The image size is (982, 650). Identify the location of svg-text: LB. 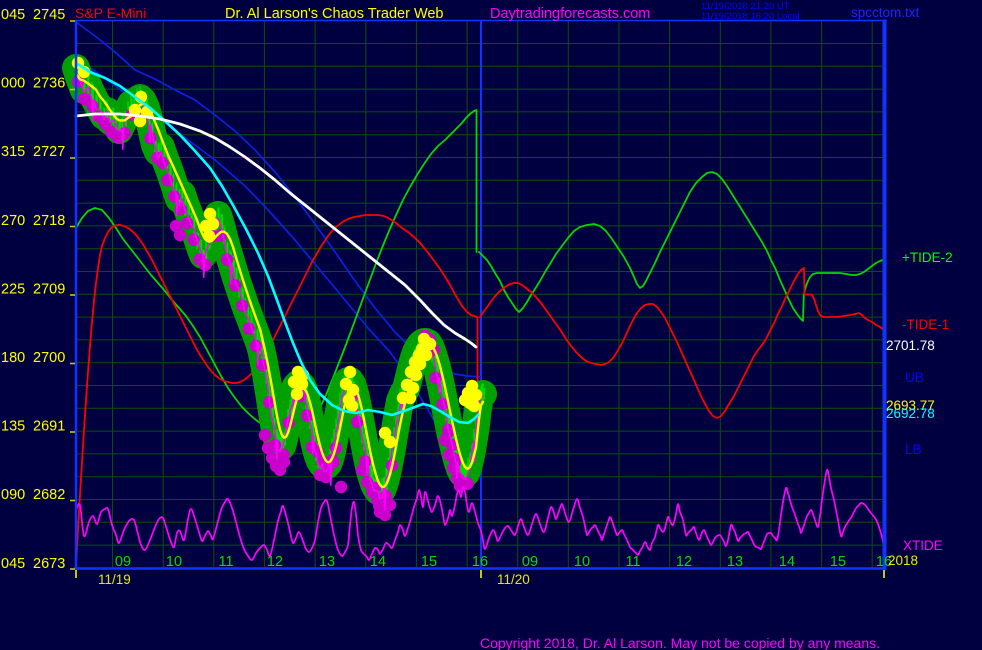
(913, 449).